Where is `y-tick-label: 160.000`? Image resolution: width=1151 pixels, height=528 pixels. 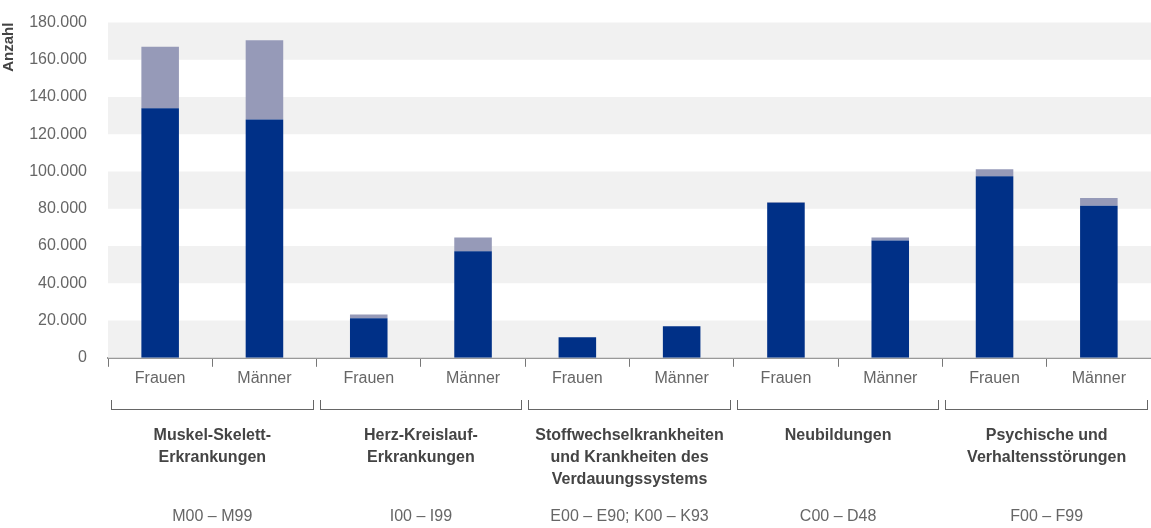
y-tick-label: 160.000 is located at coordinates (58, 59).